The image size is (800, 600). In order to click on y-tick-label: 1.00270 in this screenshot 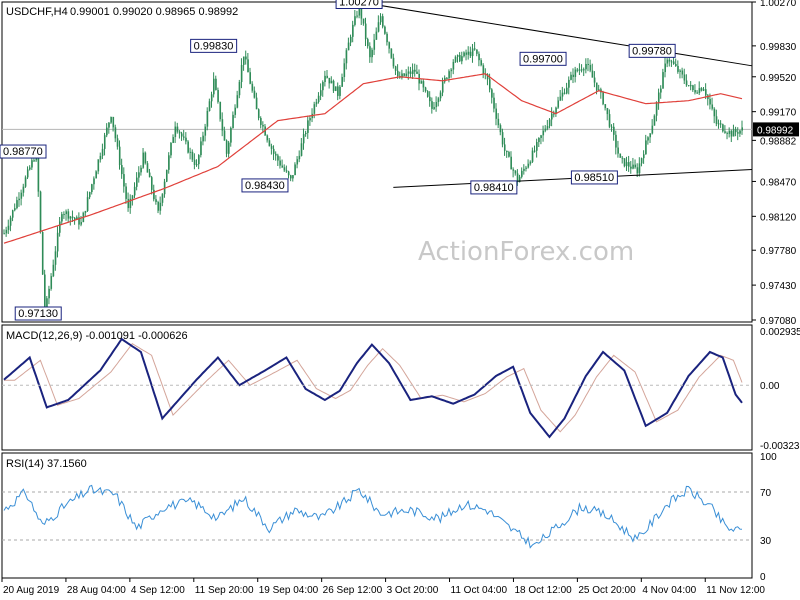, I will do `click(778, 4)`.